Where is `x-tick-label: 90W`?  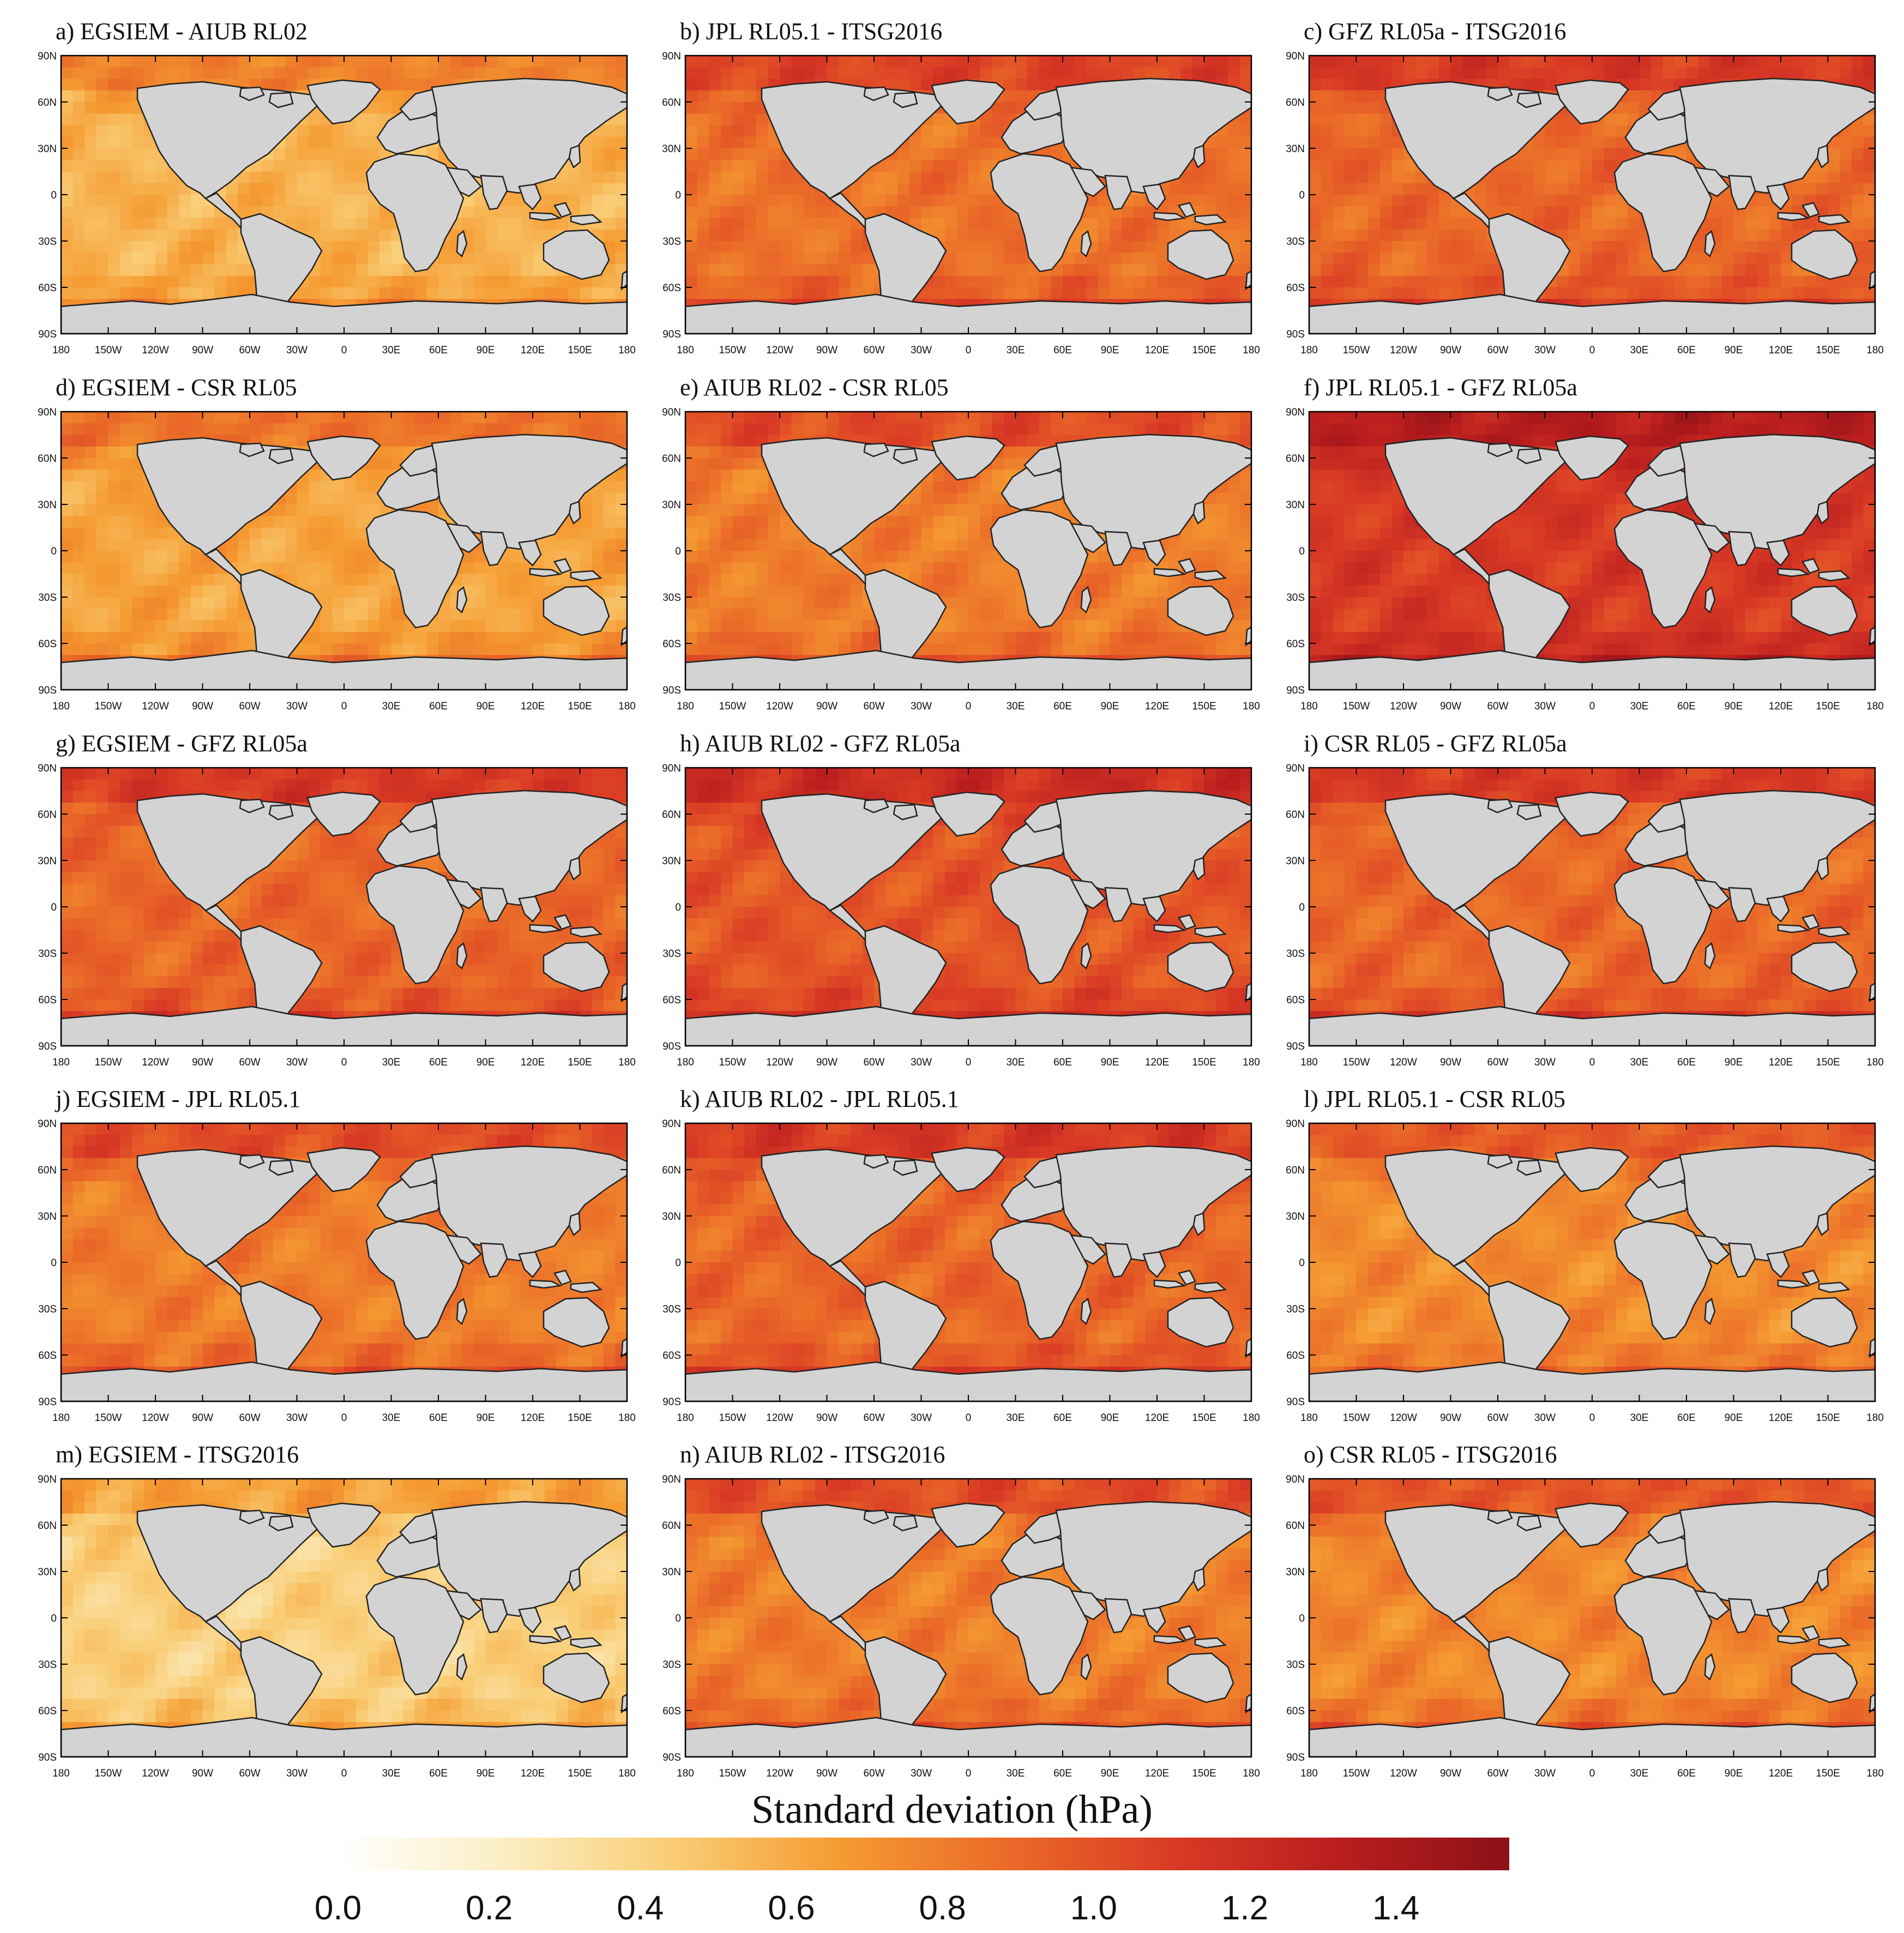 x-tick-label: 90W is located at coordinates (1450, 351).